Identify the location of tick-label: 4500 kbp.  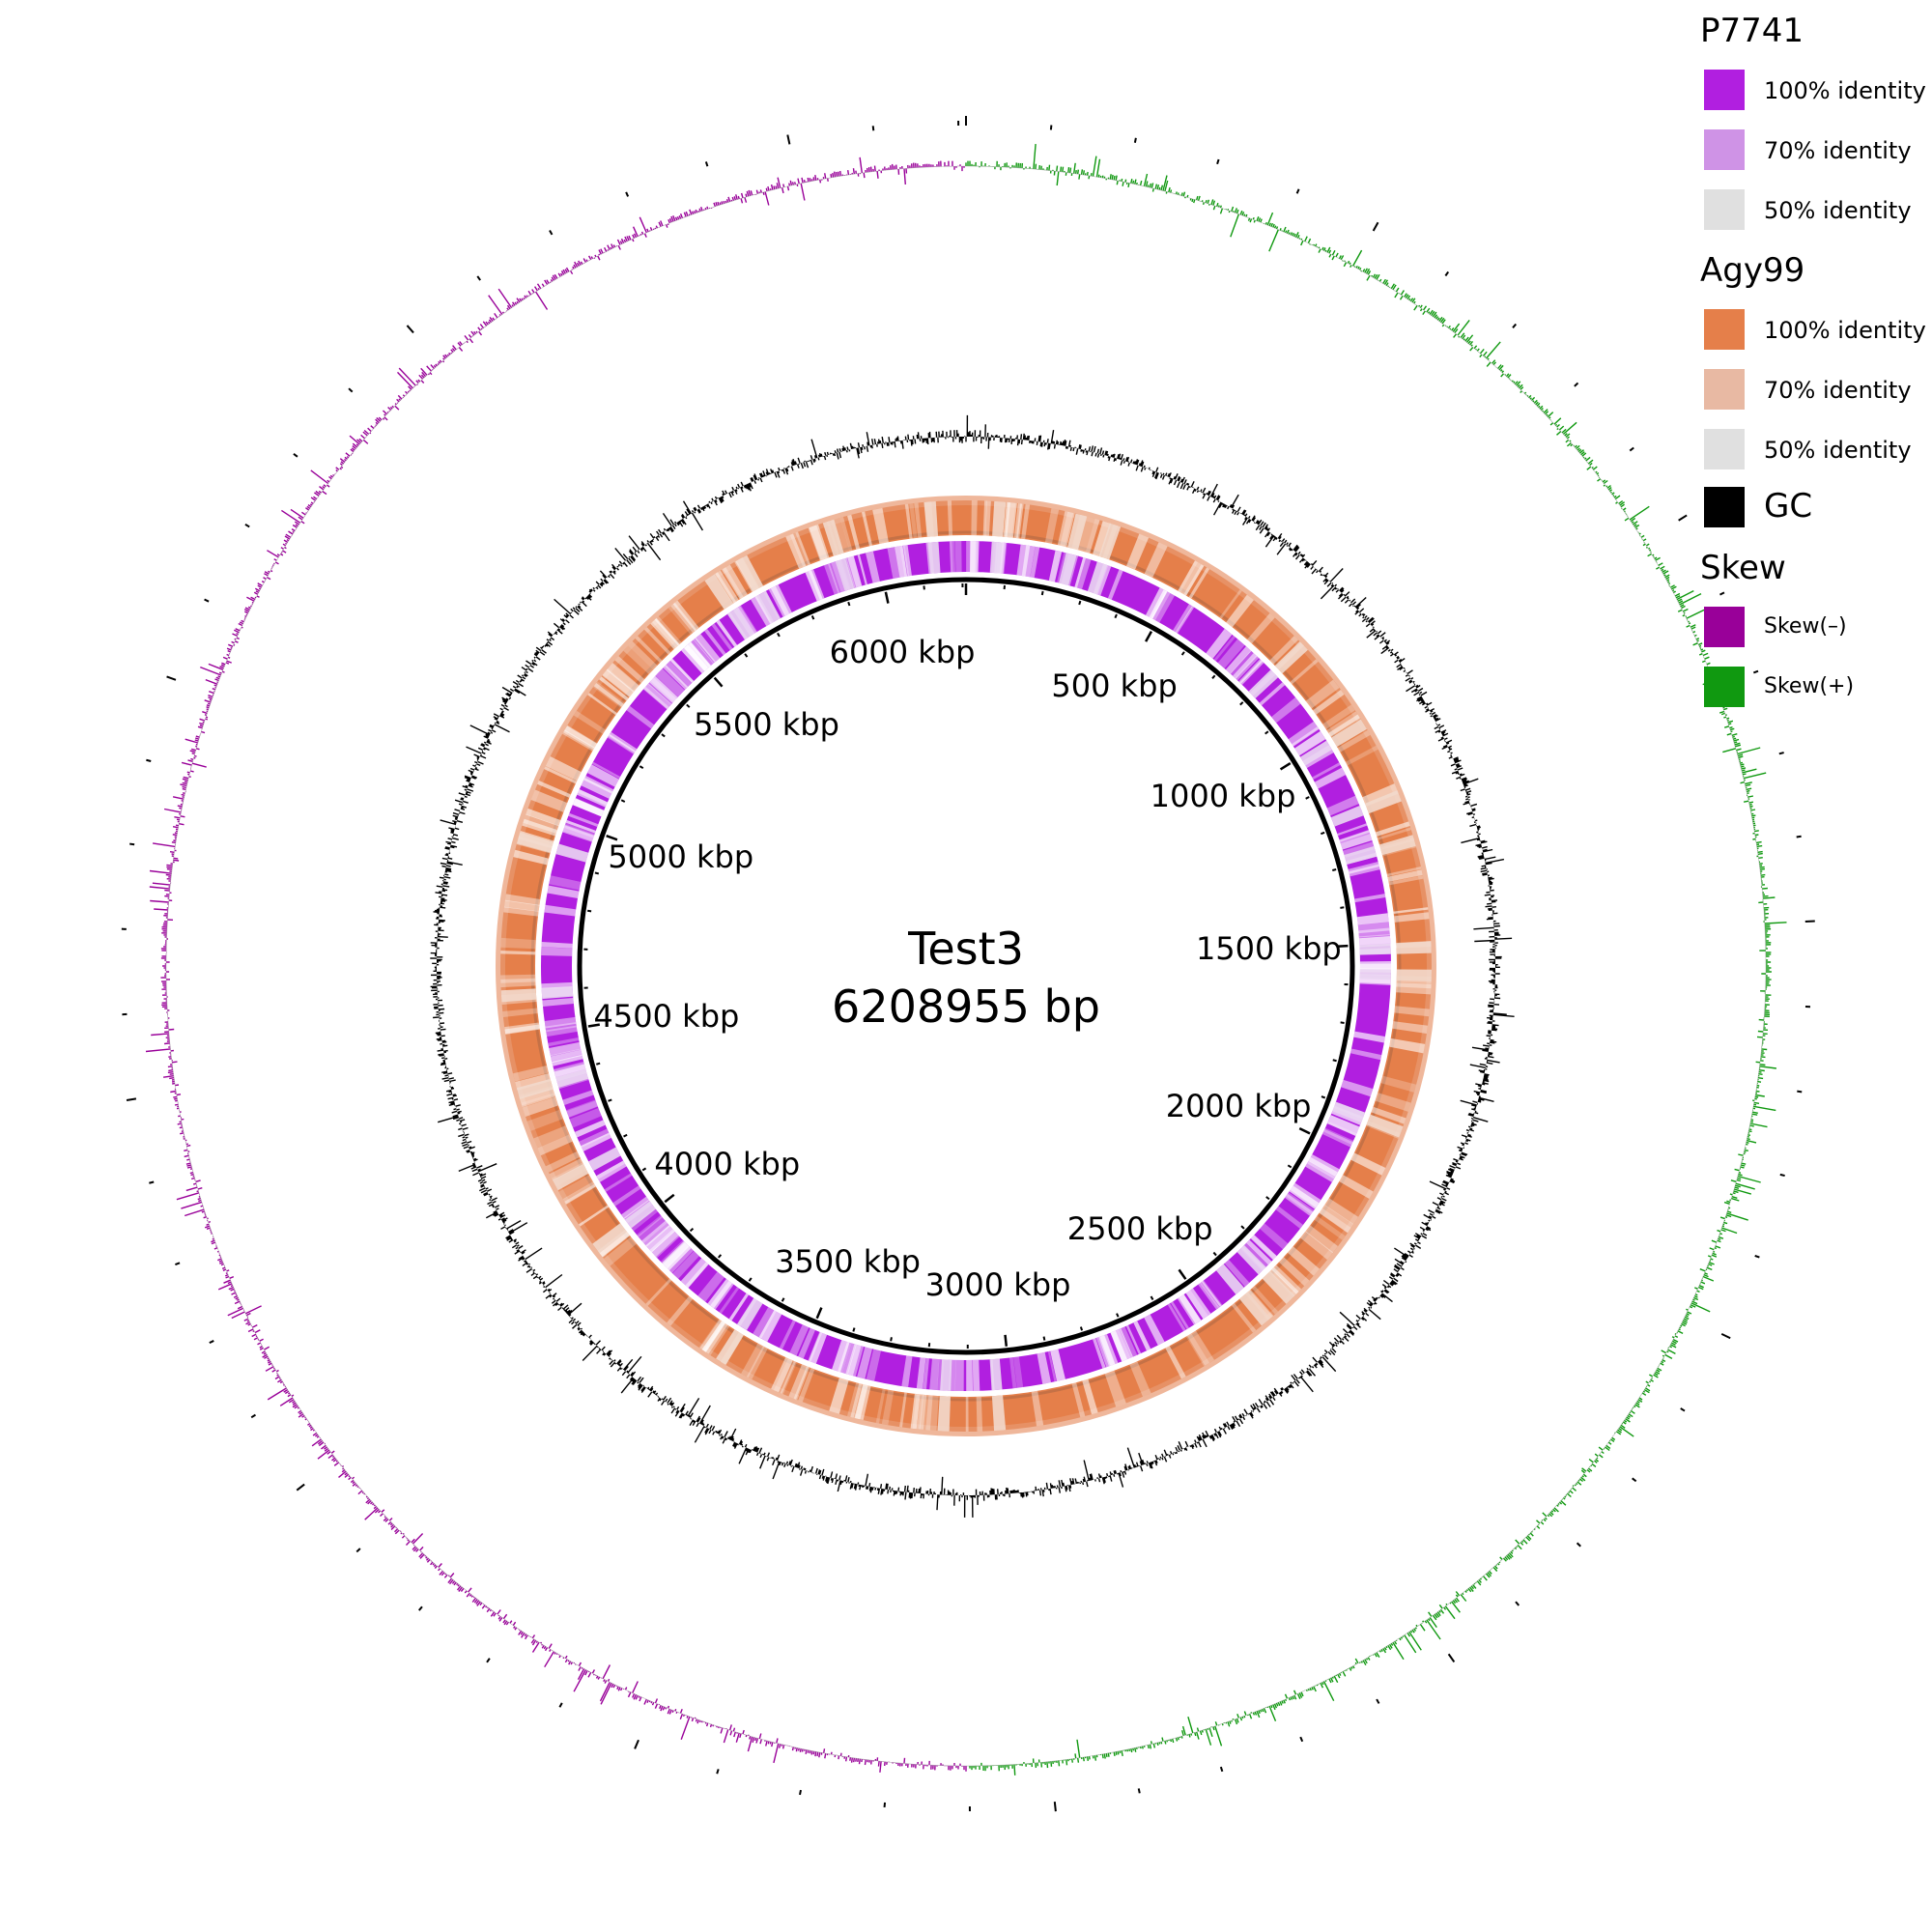
(666, 1017).